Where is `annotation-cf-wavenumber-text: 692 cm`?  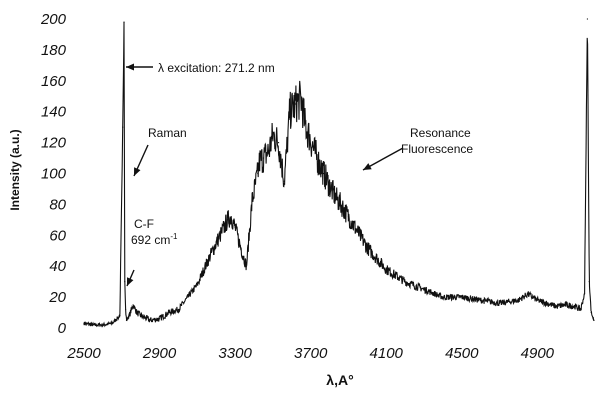 annotation-cf-wavenumber-text: 692 cm is located at coordinates (150, 240).